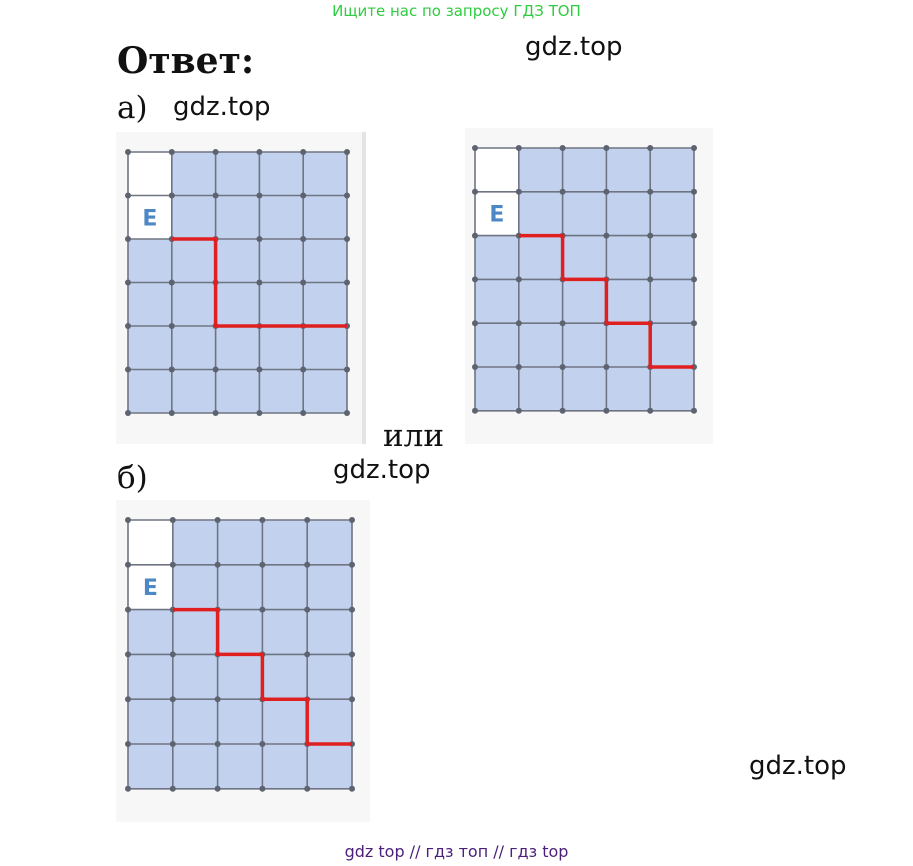  Describe the element at coordinates (456, 851) in the screenshot. I see `footer-text: gdz top // гдз топ // гдз top` at that location.